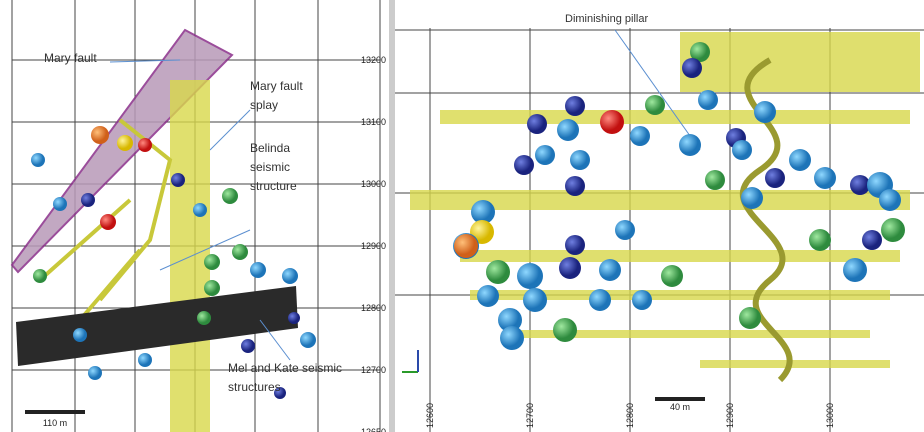  Describe the element at coordinates (373, 122) in the screenshot. I see `northing-label: 13100` at that location.